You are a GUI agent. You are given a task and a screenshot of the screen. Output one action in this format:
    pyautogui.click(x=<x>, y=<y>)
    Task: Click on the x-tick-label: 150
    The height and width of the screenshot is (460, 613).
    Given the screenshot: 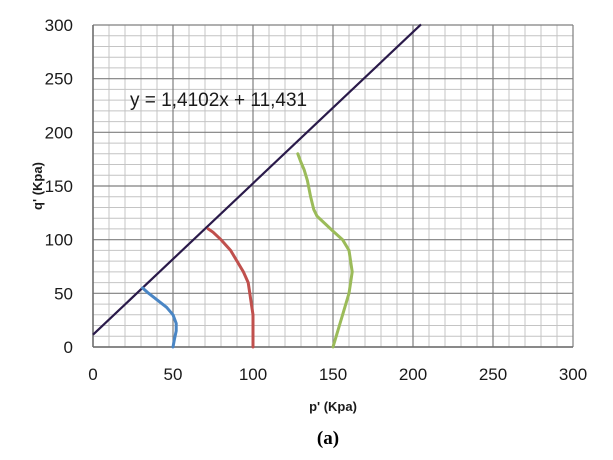 What is the action you would take?
    pyautogui.click(x=333, y=374)
    